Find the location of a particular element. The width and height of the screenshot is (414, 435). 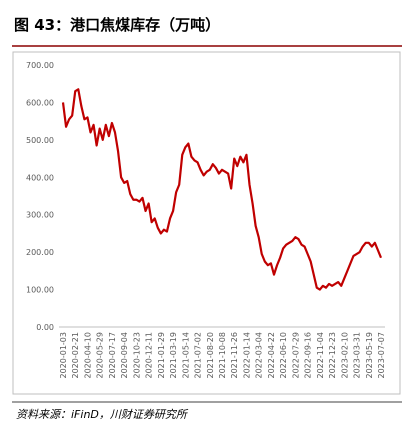

x-tick-label: 2020-07-17 is located at coordinates (112, 355).